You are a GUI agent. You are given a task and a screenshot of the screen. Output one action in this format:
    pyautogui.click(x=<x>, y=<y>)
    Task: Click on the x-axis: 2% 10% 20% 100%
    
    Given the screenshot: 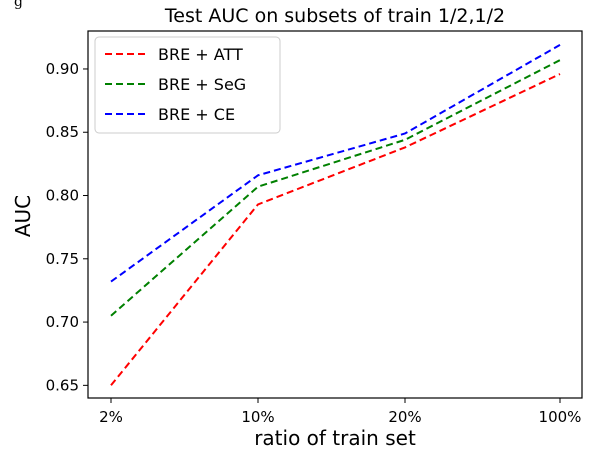 What is the action you would take?
    pyautogui.click(x=340, y=412)
    